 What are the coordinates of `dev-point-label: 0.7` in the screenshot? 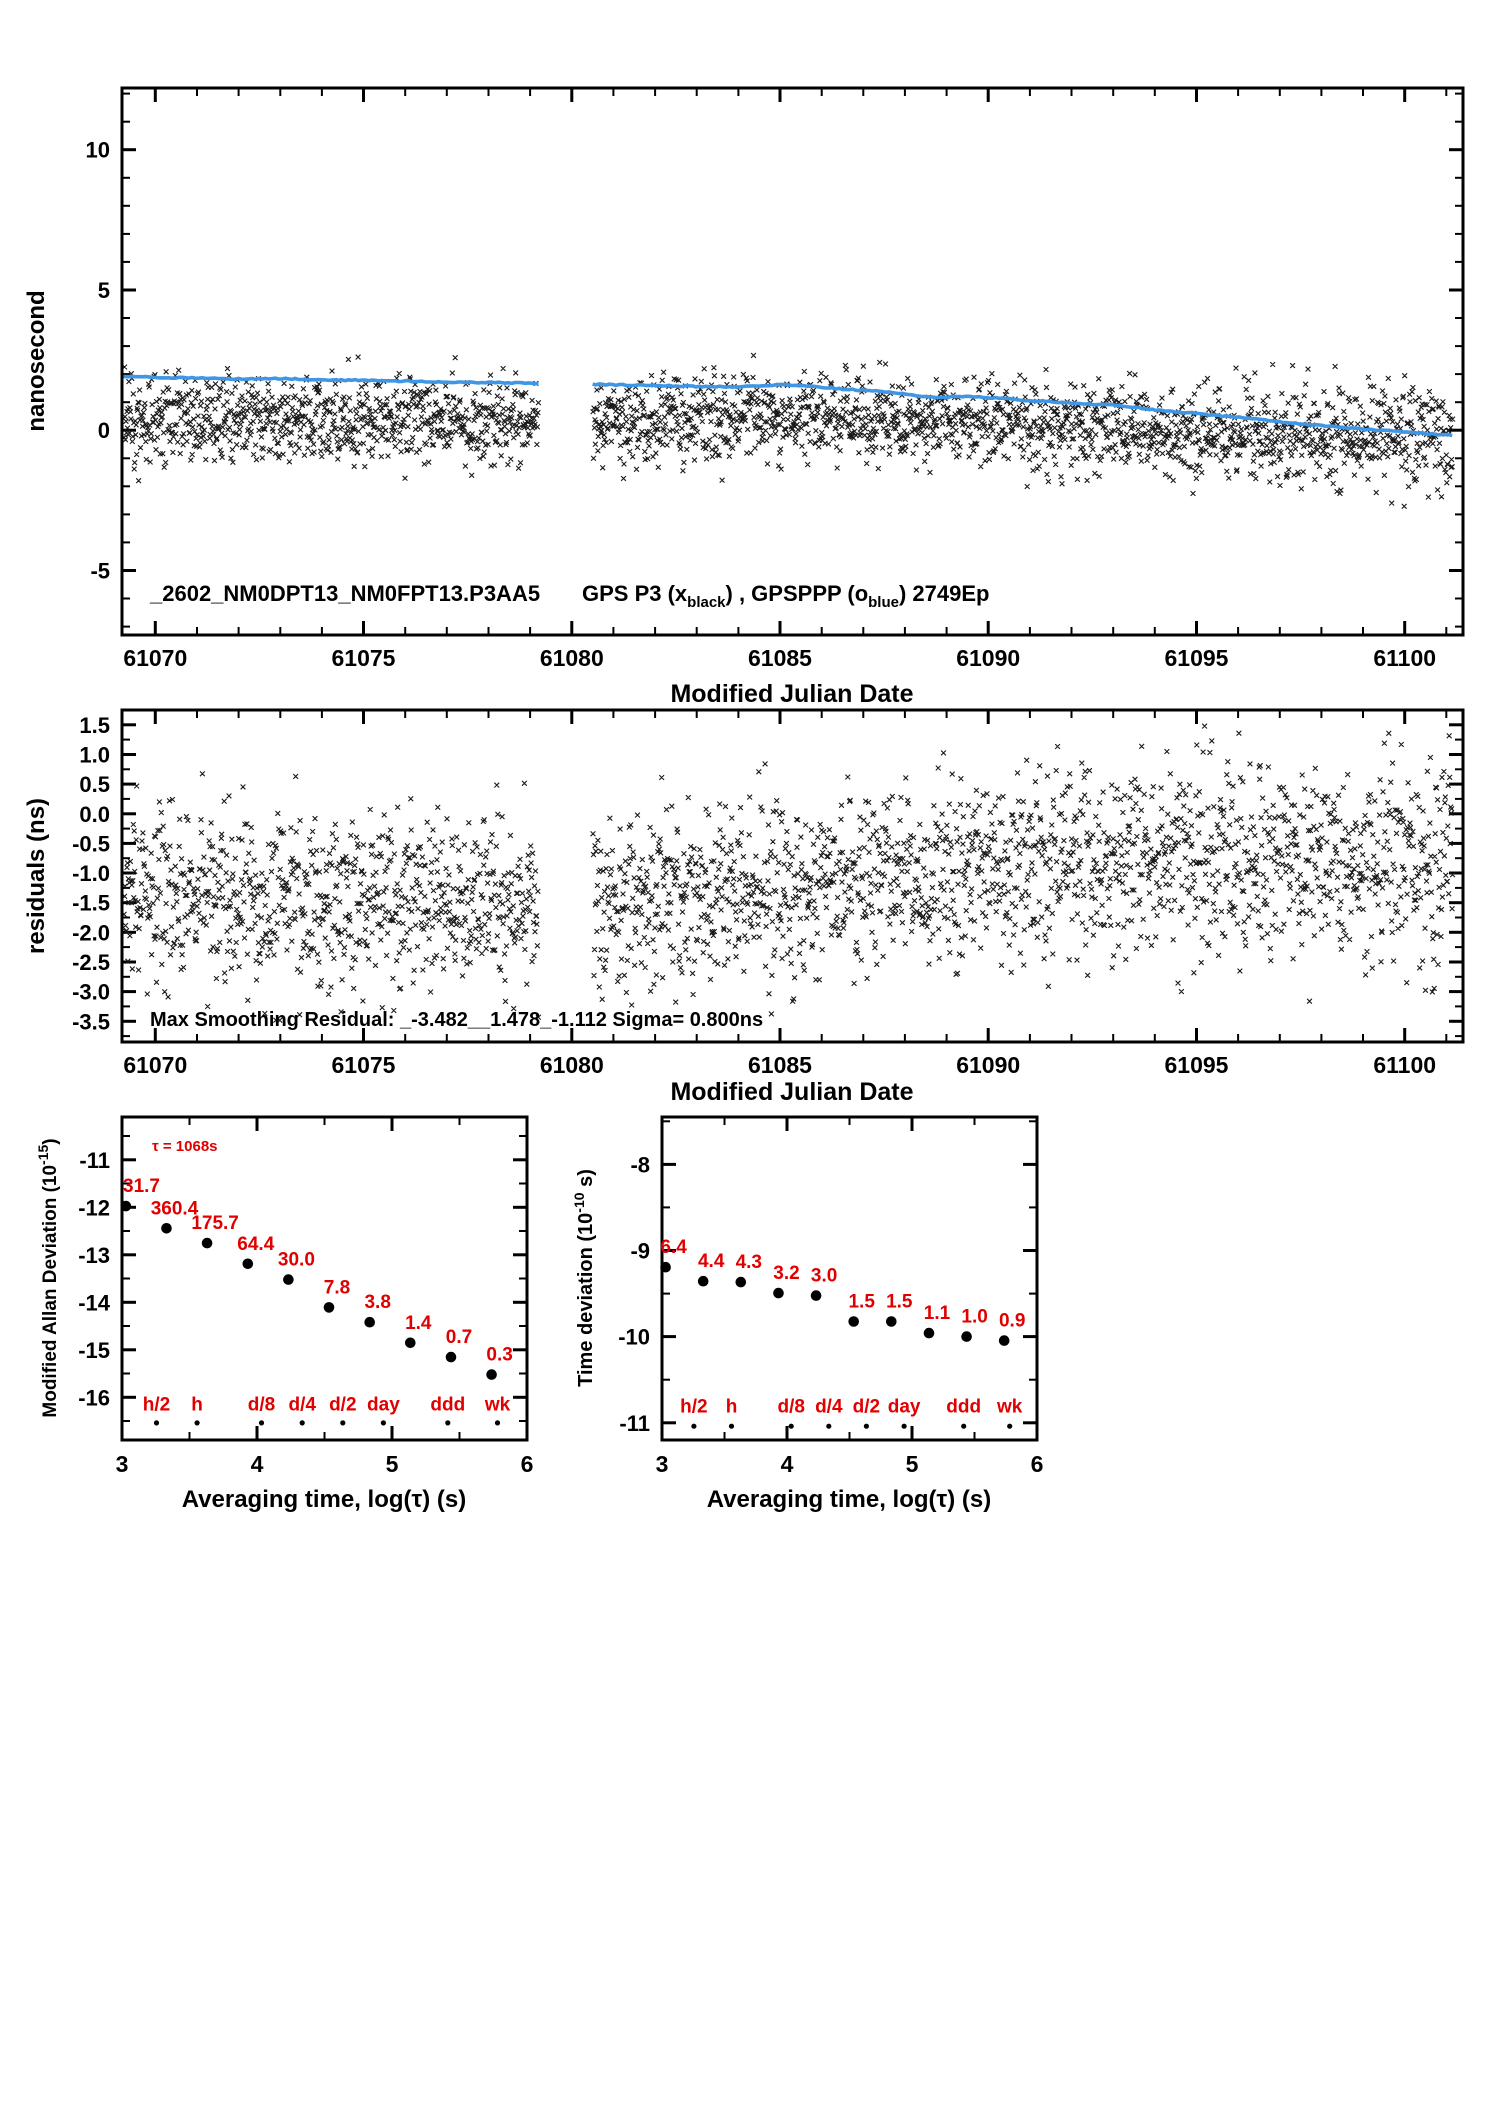 It's located at (459, 1337).